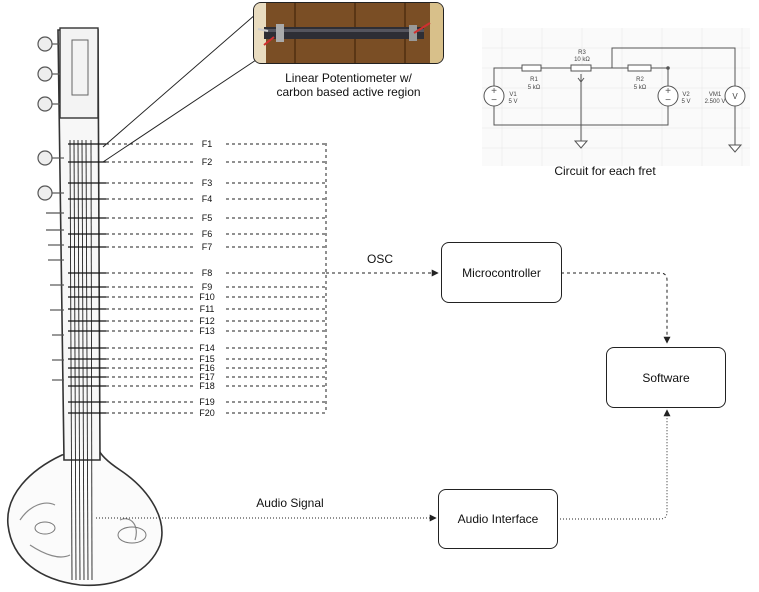  Describe the element at coordinates (207, 348) in the screenshot. I see `fret-label: F14` at that location.